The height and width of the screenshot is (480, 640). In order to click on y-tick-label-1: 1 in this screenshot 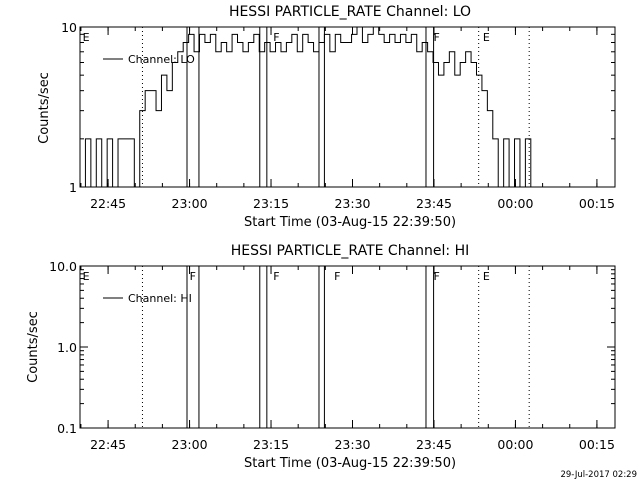, I will do `click(73, 187)`.